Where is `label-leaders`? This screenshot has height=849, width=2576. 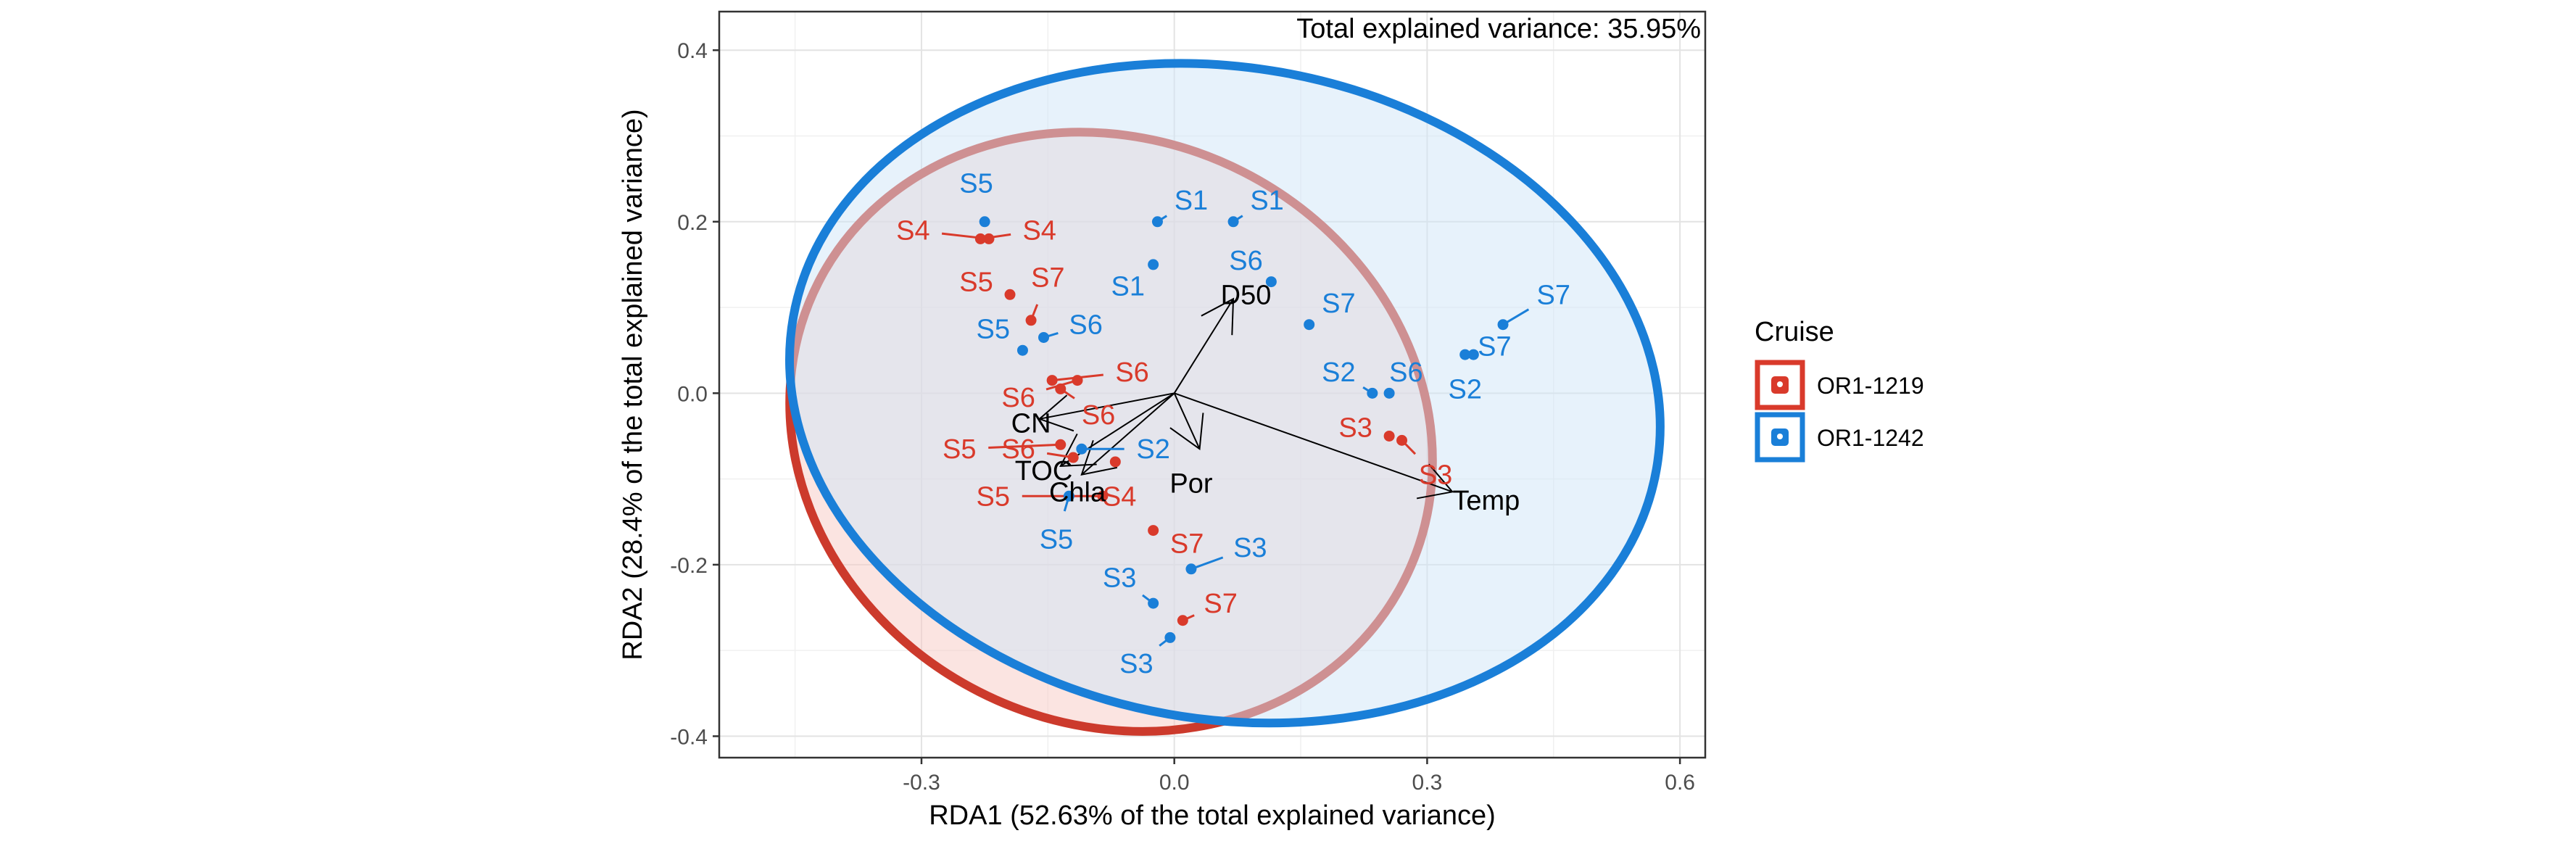
label-leaders is located at coordinates (1235, 431).